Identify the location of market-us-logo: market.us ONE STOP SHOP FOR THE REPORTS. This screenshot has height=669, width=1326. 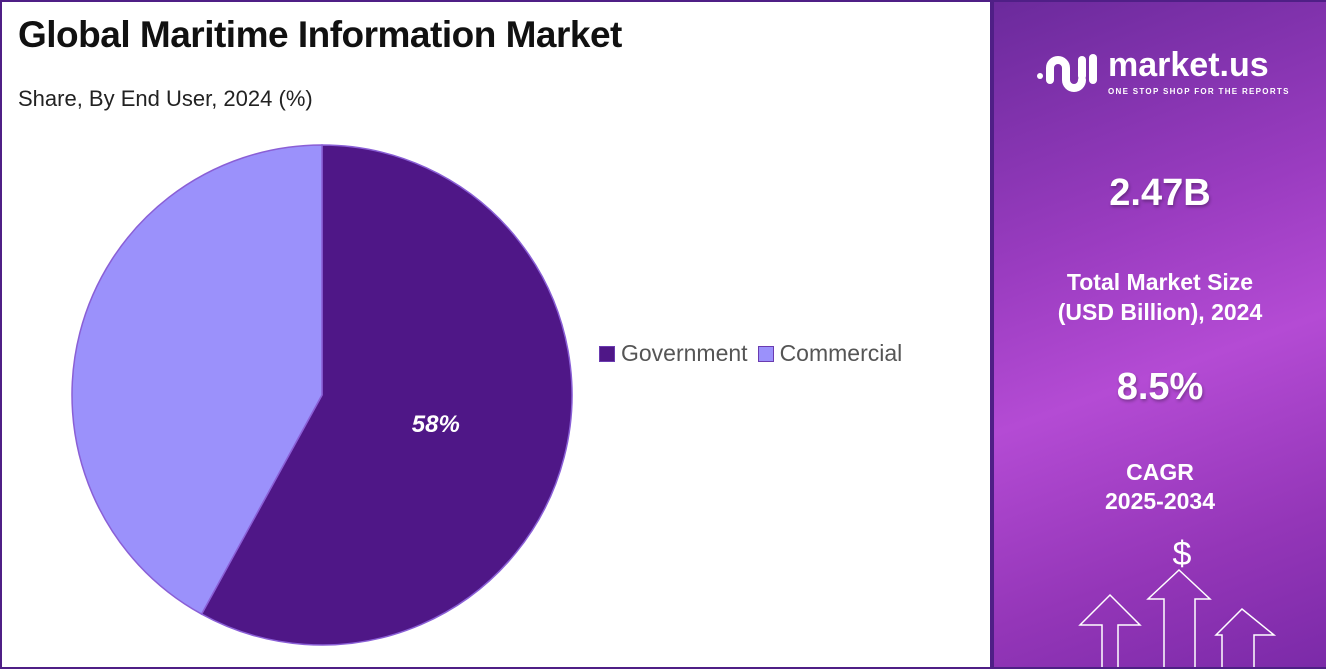
(1162, 71).